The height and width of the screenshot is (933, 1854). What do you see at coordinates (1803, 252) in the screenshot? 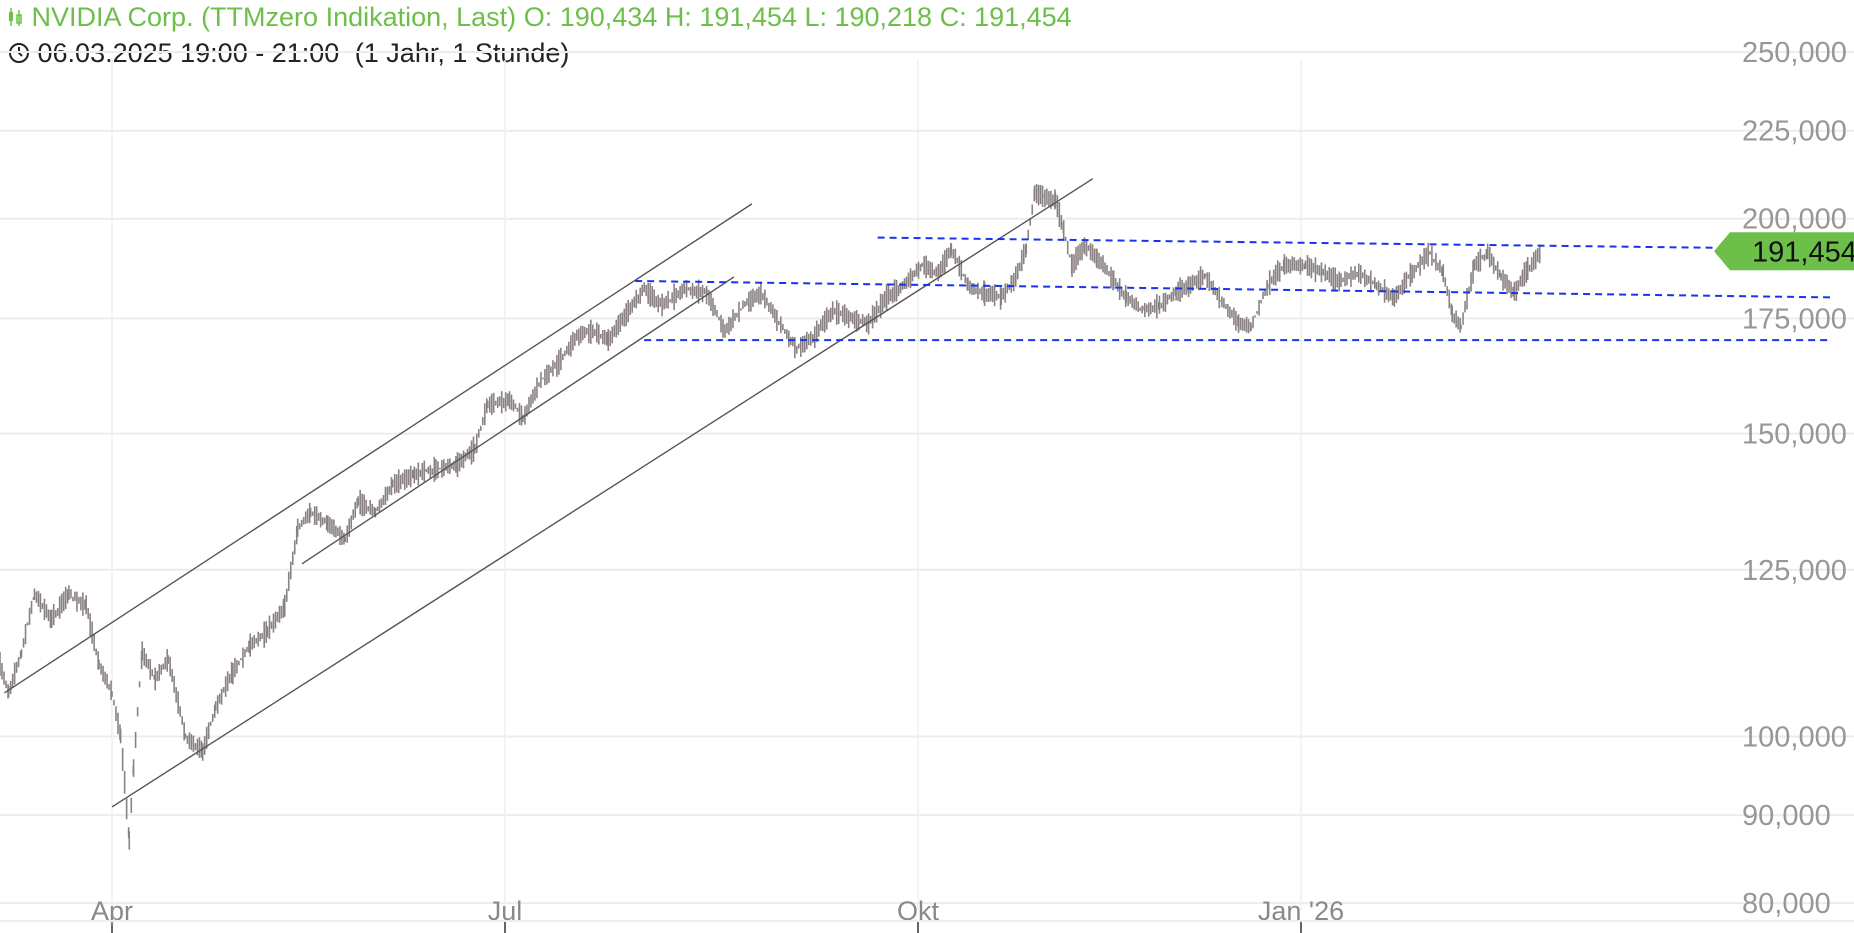
I see `last-price-label: 191,454` at bounding box center [1803, 252].